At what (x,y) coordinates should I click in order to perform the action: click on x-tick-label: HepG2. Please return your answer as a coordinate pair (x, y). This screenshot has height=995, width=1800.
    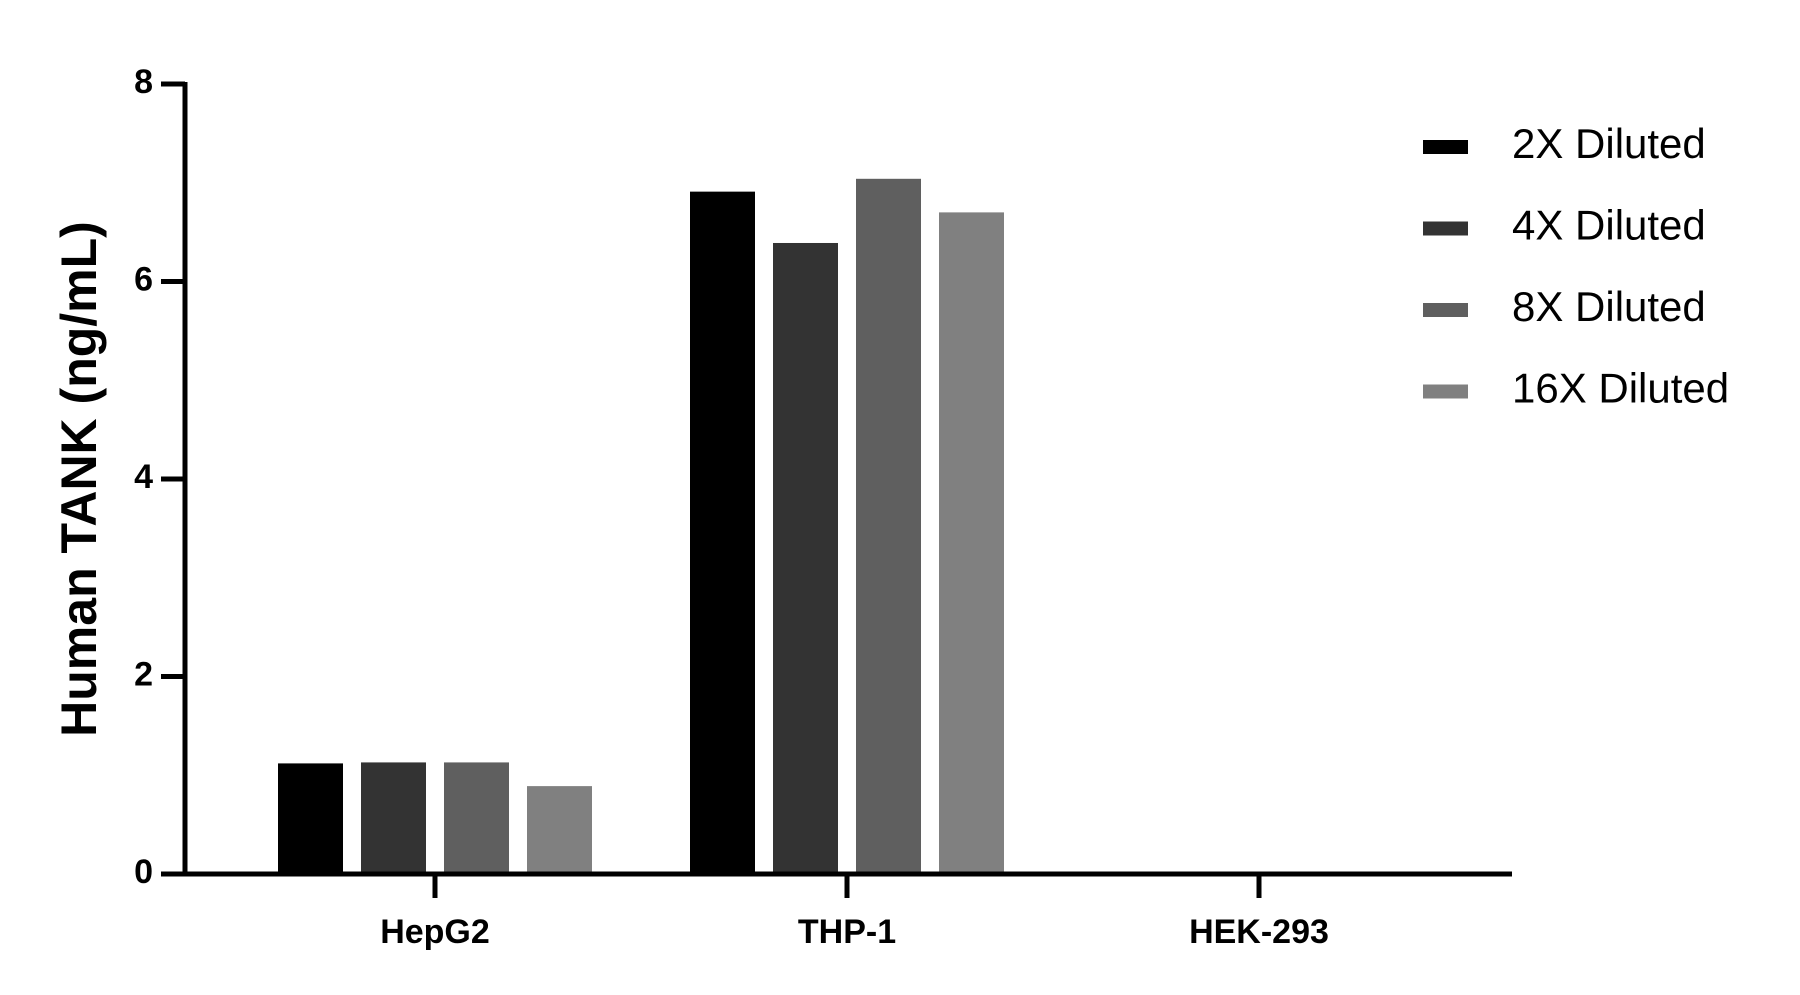
    Looking at the image, I should click on (435, 932).